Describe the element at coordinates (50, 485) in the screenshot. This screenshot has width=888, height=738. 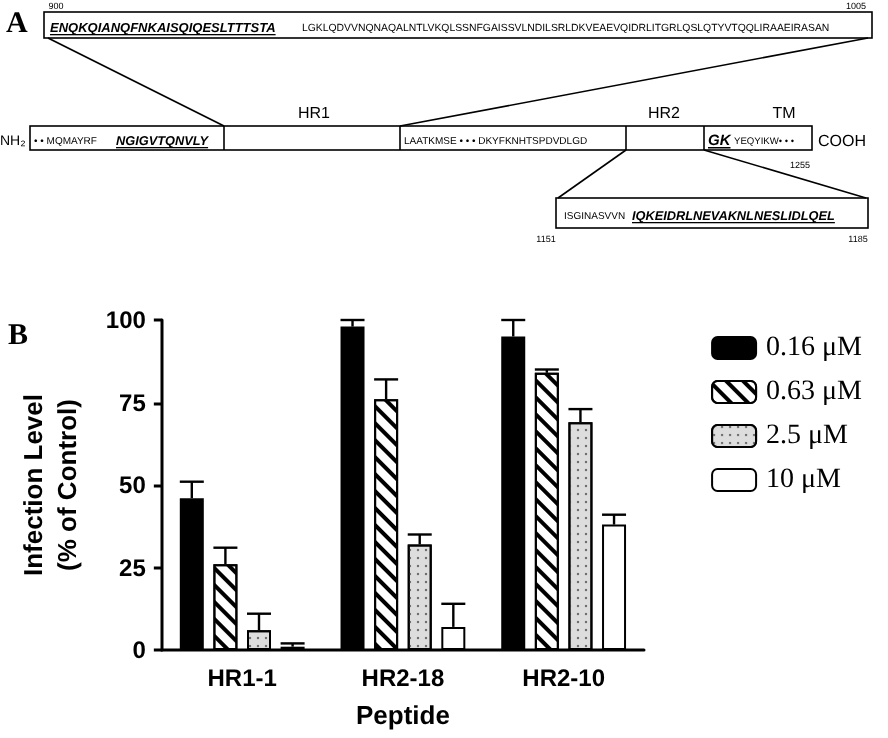
I see `y-axis-title: Infection Level (% of Control)` at that location.